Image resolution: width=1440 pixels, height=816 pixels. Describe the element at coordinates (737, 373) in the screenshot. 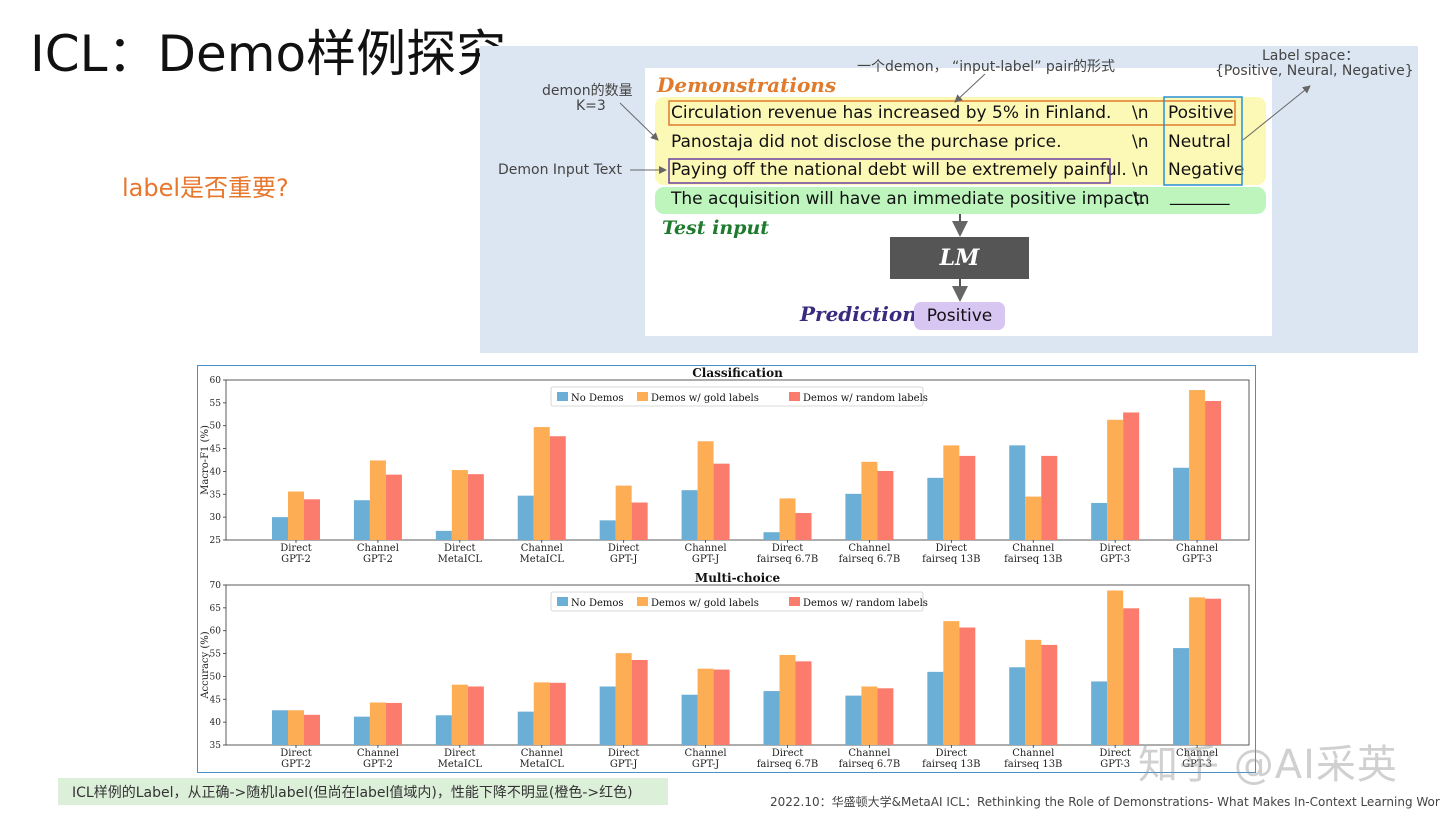

I see `chart-title: Classification` at that location.